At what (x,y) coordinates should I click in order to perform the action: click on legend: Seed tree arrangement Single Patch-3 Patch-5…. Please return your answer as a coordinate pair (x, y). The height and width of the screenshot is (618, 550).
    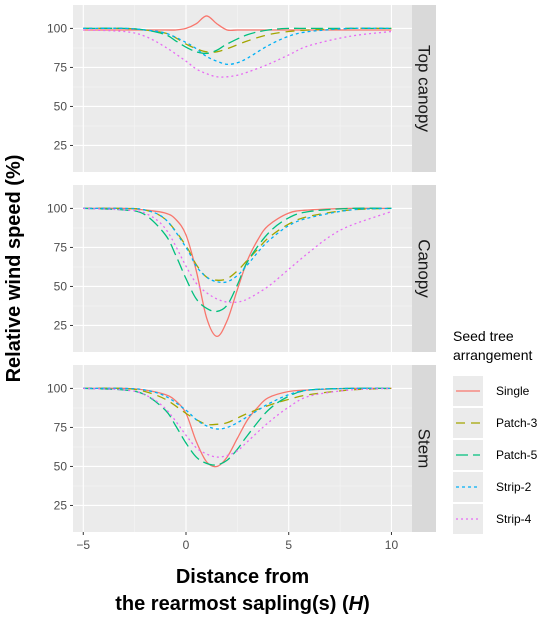
    Looking at the image, I should click on (495, 431).